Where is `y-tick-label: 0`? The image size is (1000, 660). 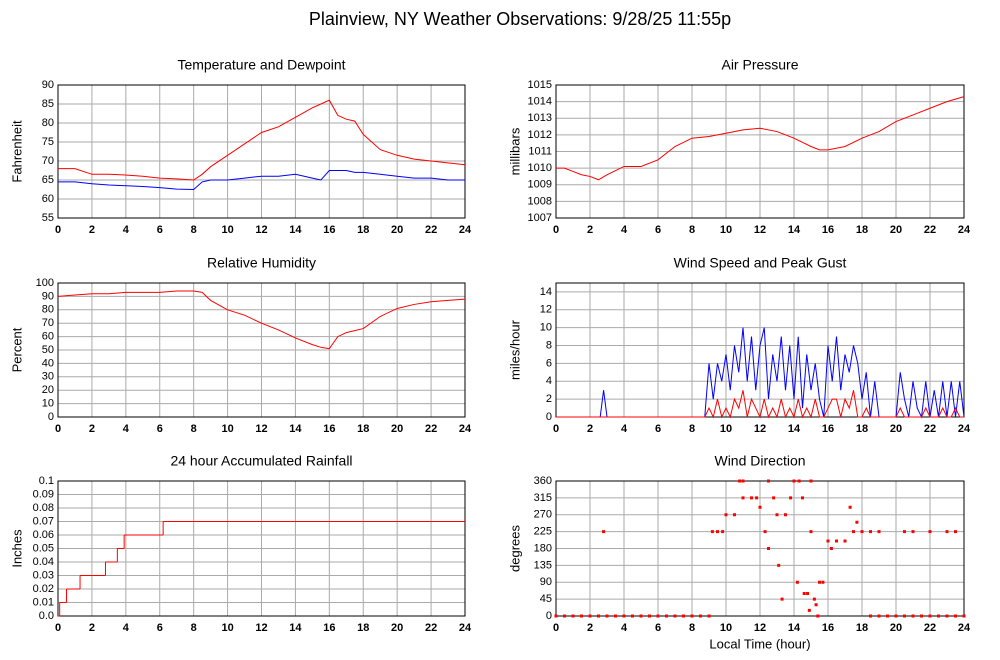 y-tick-label: 0 is located at coordinates (549, 417).